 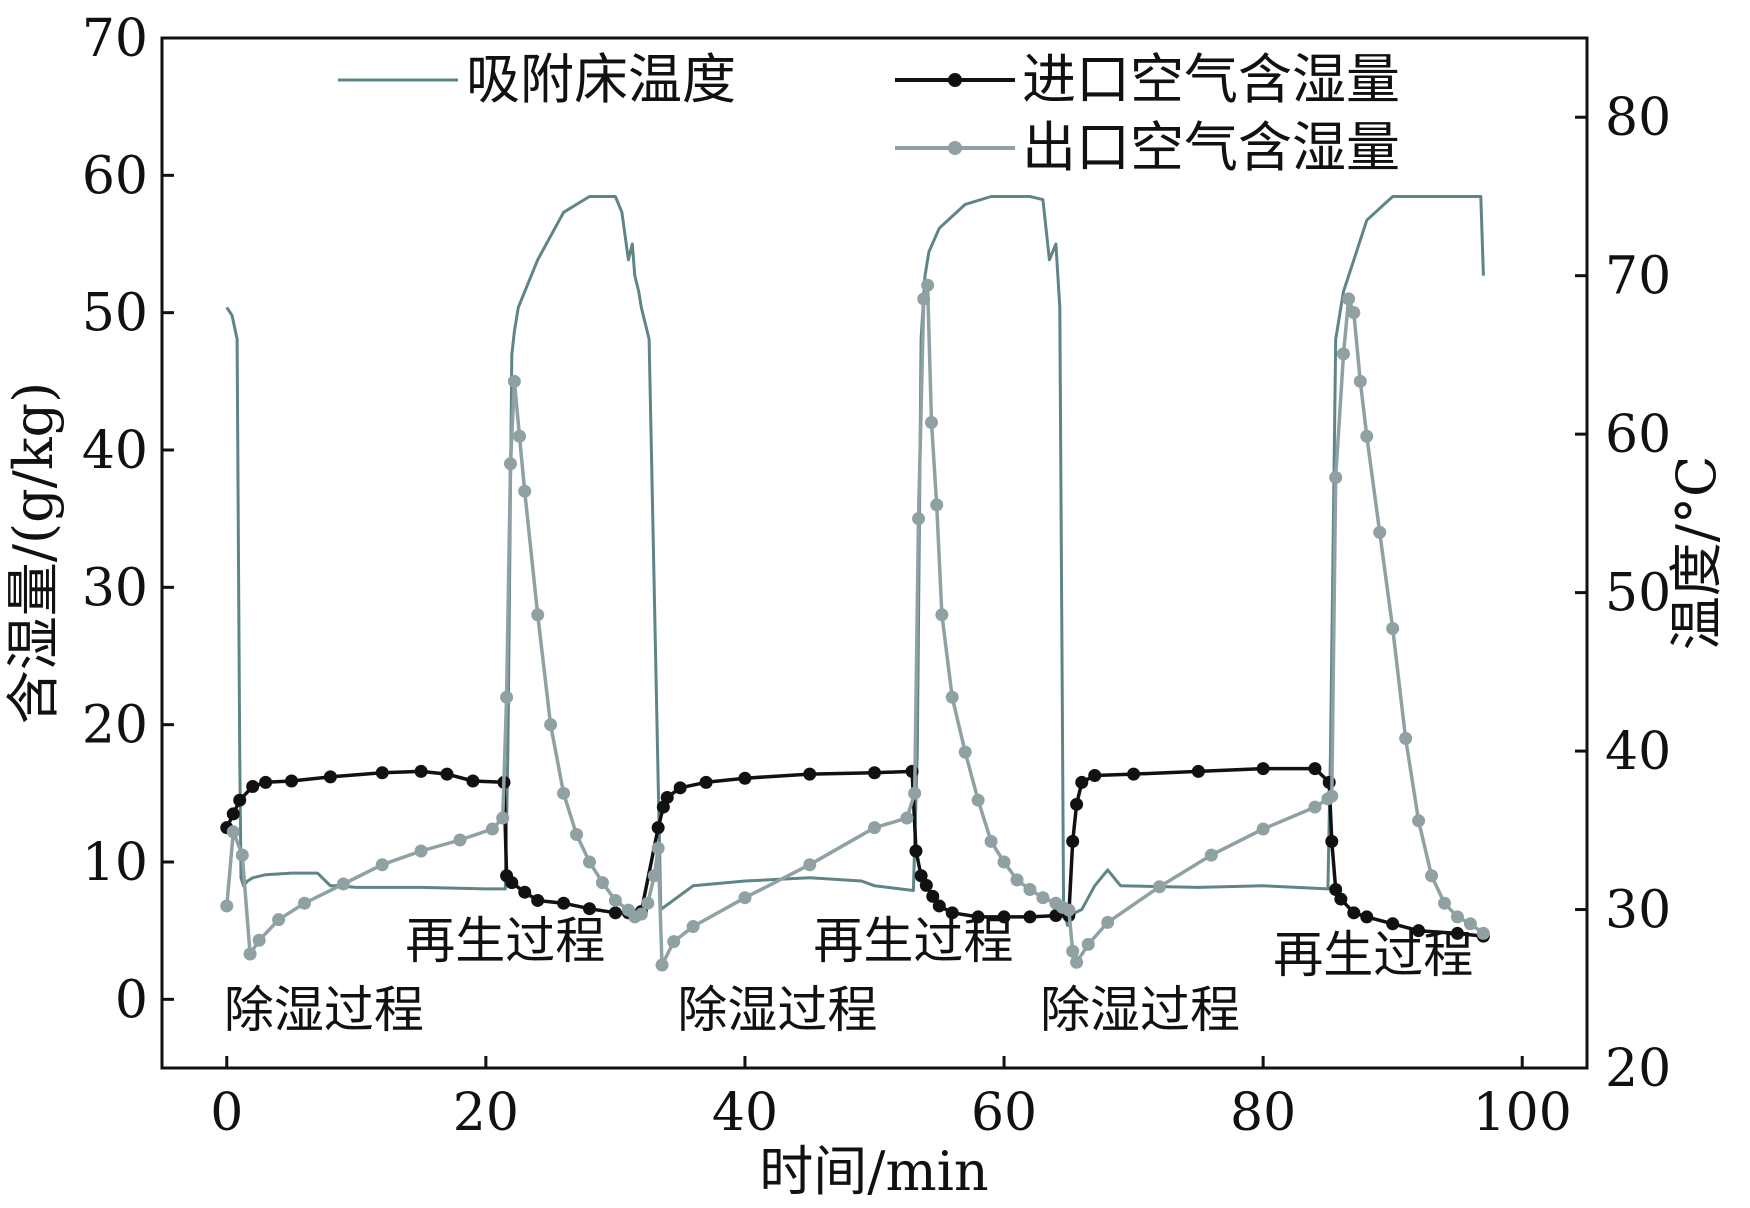 I want to click on legend-label-inlet: 进口空气含湿量, so click(x=1211, y=79).